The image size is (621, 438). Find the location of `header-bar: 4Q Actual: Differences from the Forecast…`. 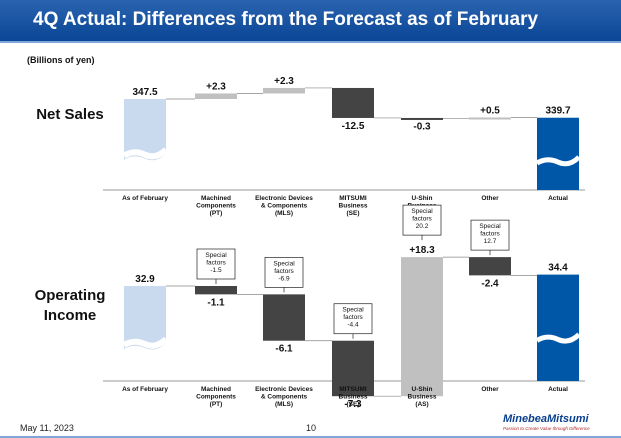

header-bar: 4Q Actual: Differences from the Forecast… is located at coordinates (310, 20).